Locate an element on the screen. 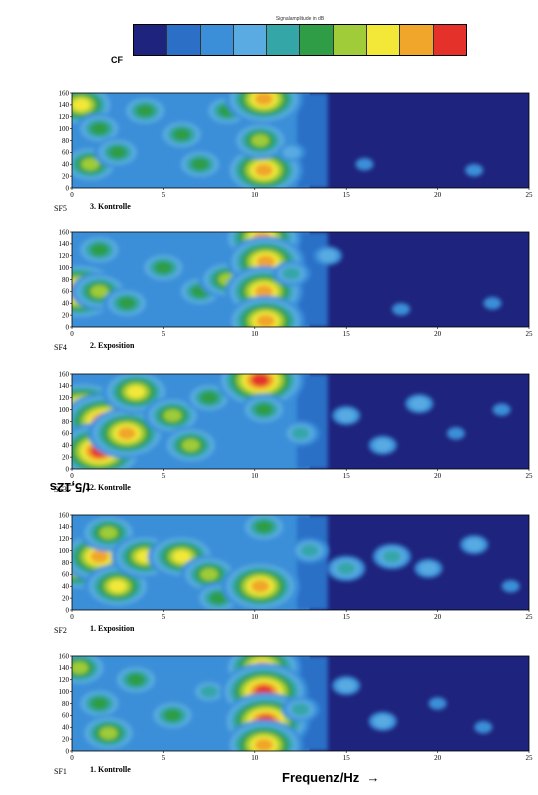 This screenshot has height=795, width=538. heatmap-panel-sf3: 0 20 40 60 80 100 120 140 160 0 5 10 15 20 25 is located at coordinates (296, 425).